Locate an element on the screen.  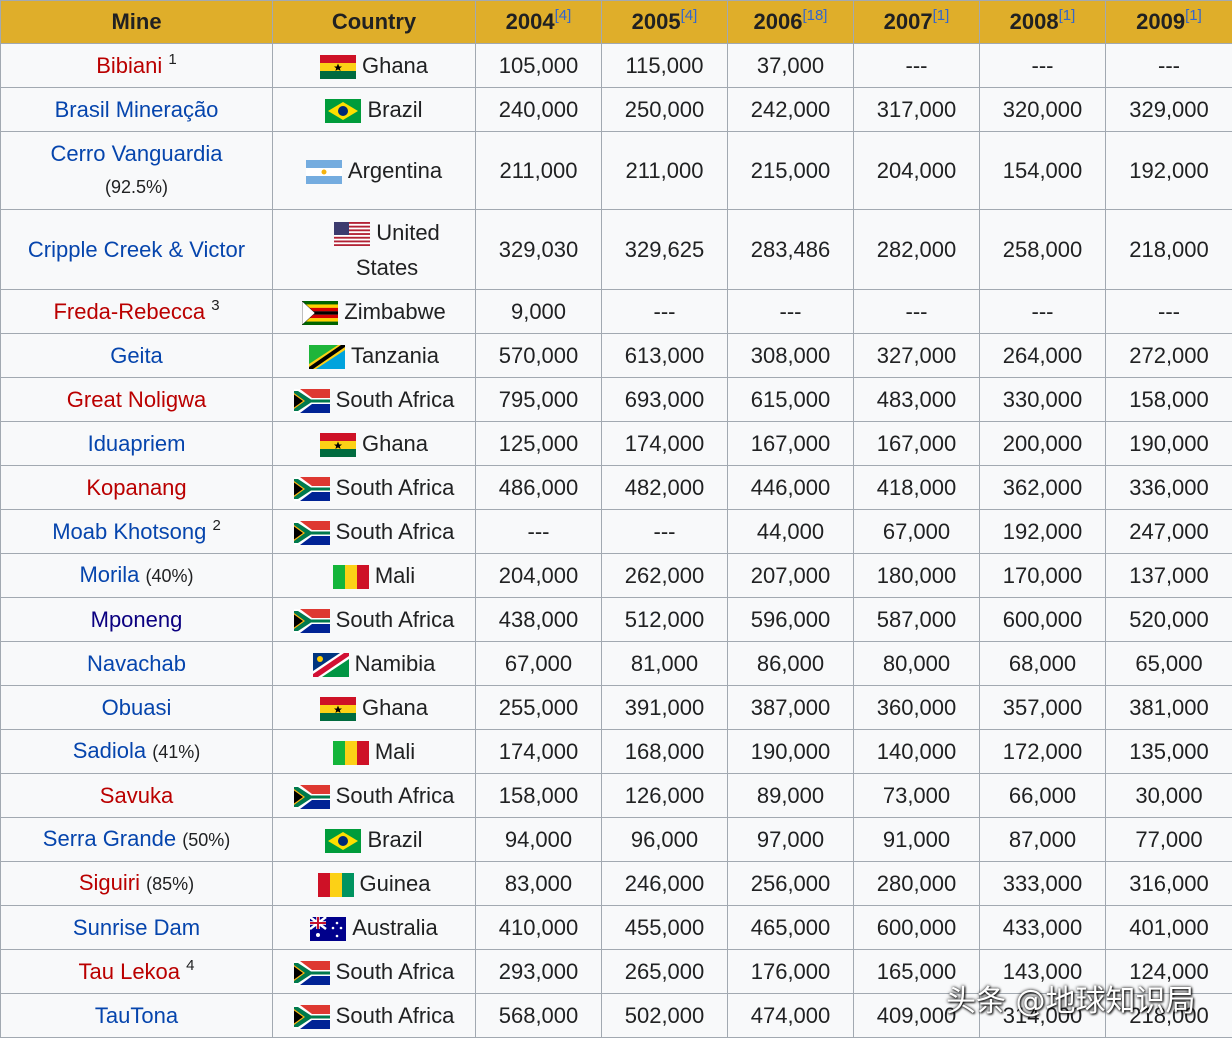
production-value: 80,000 is located at coordinates (916, 663).